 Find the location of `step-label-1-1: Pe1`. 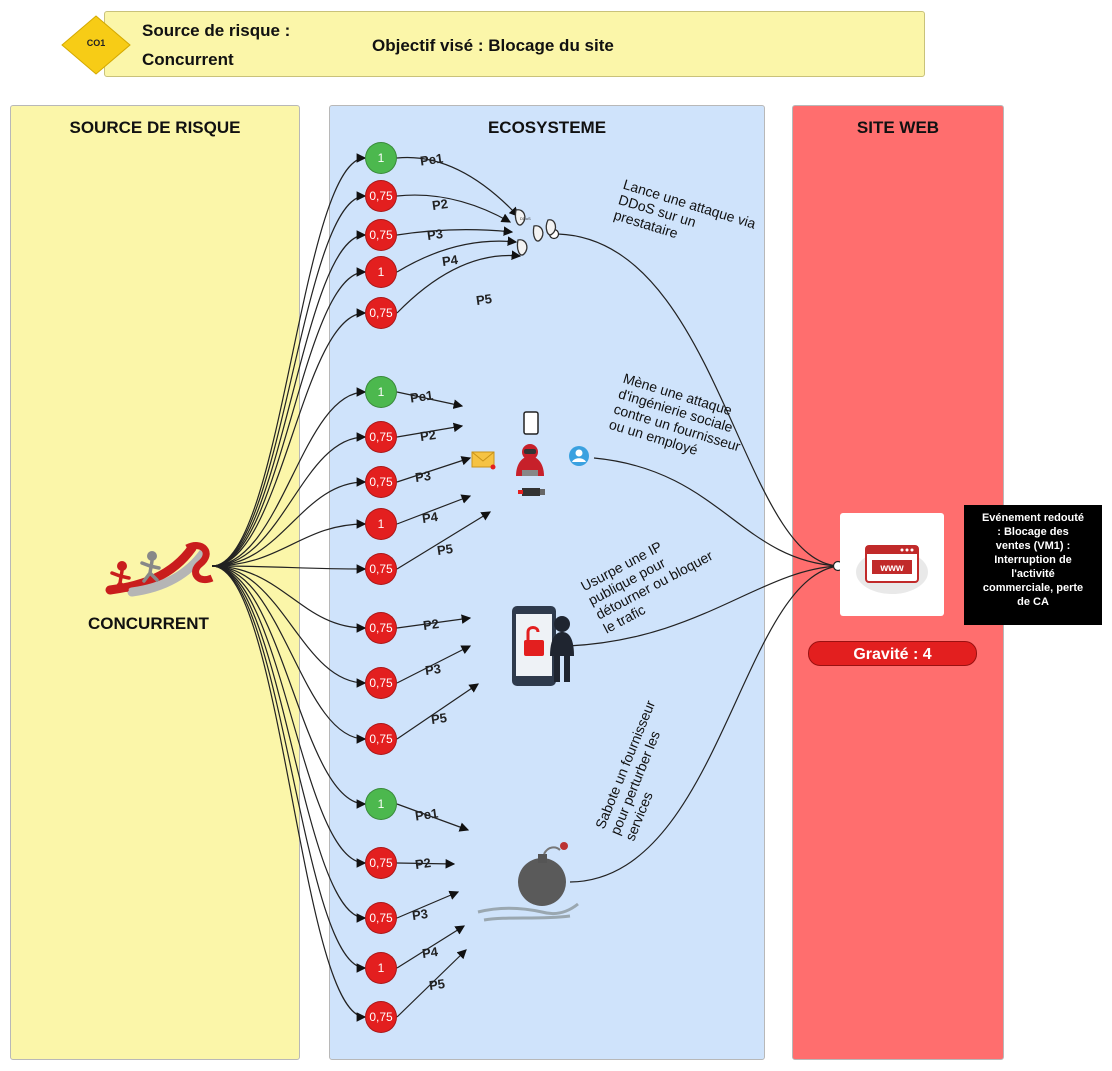

step-label-1-1: Pe1 is located at coordinates (432, 159).